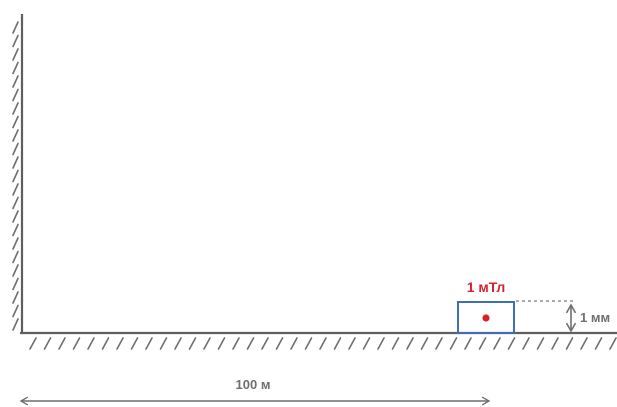  Describe the element at coordinates (595, 317) in the screenshot. I see `height-label: 1 мм` at that location.